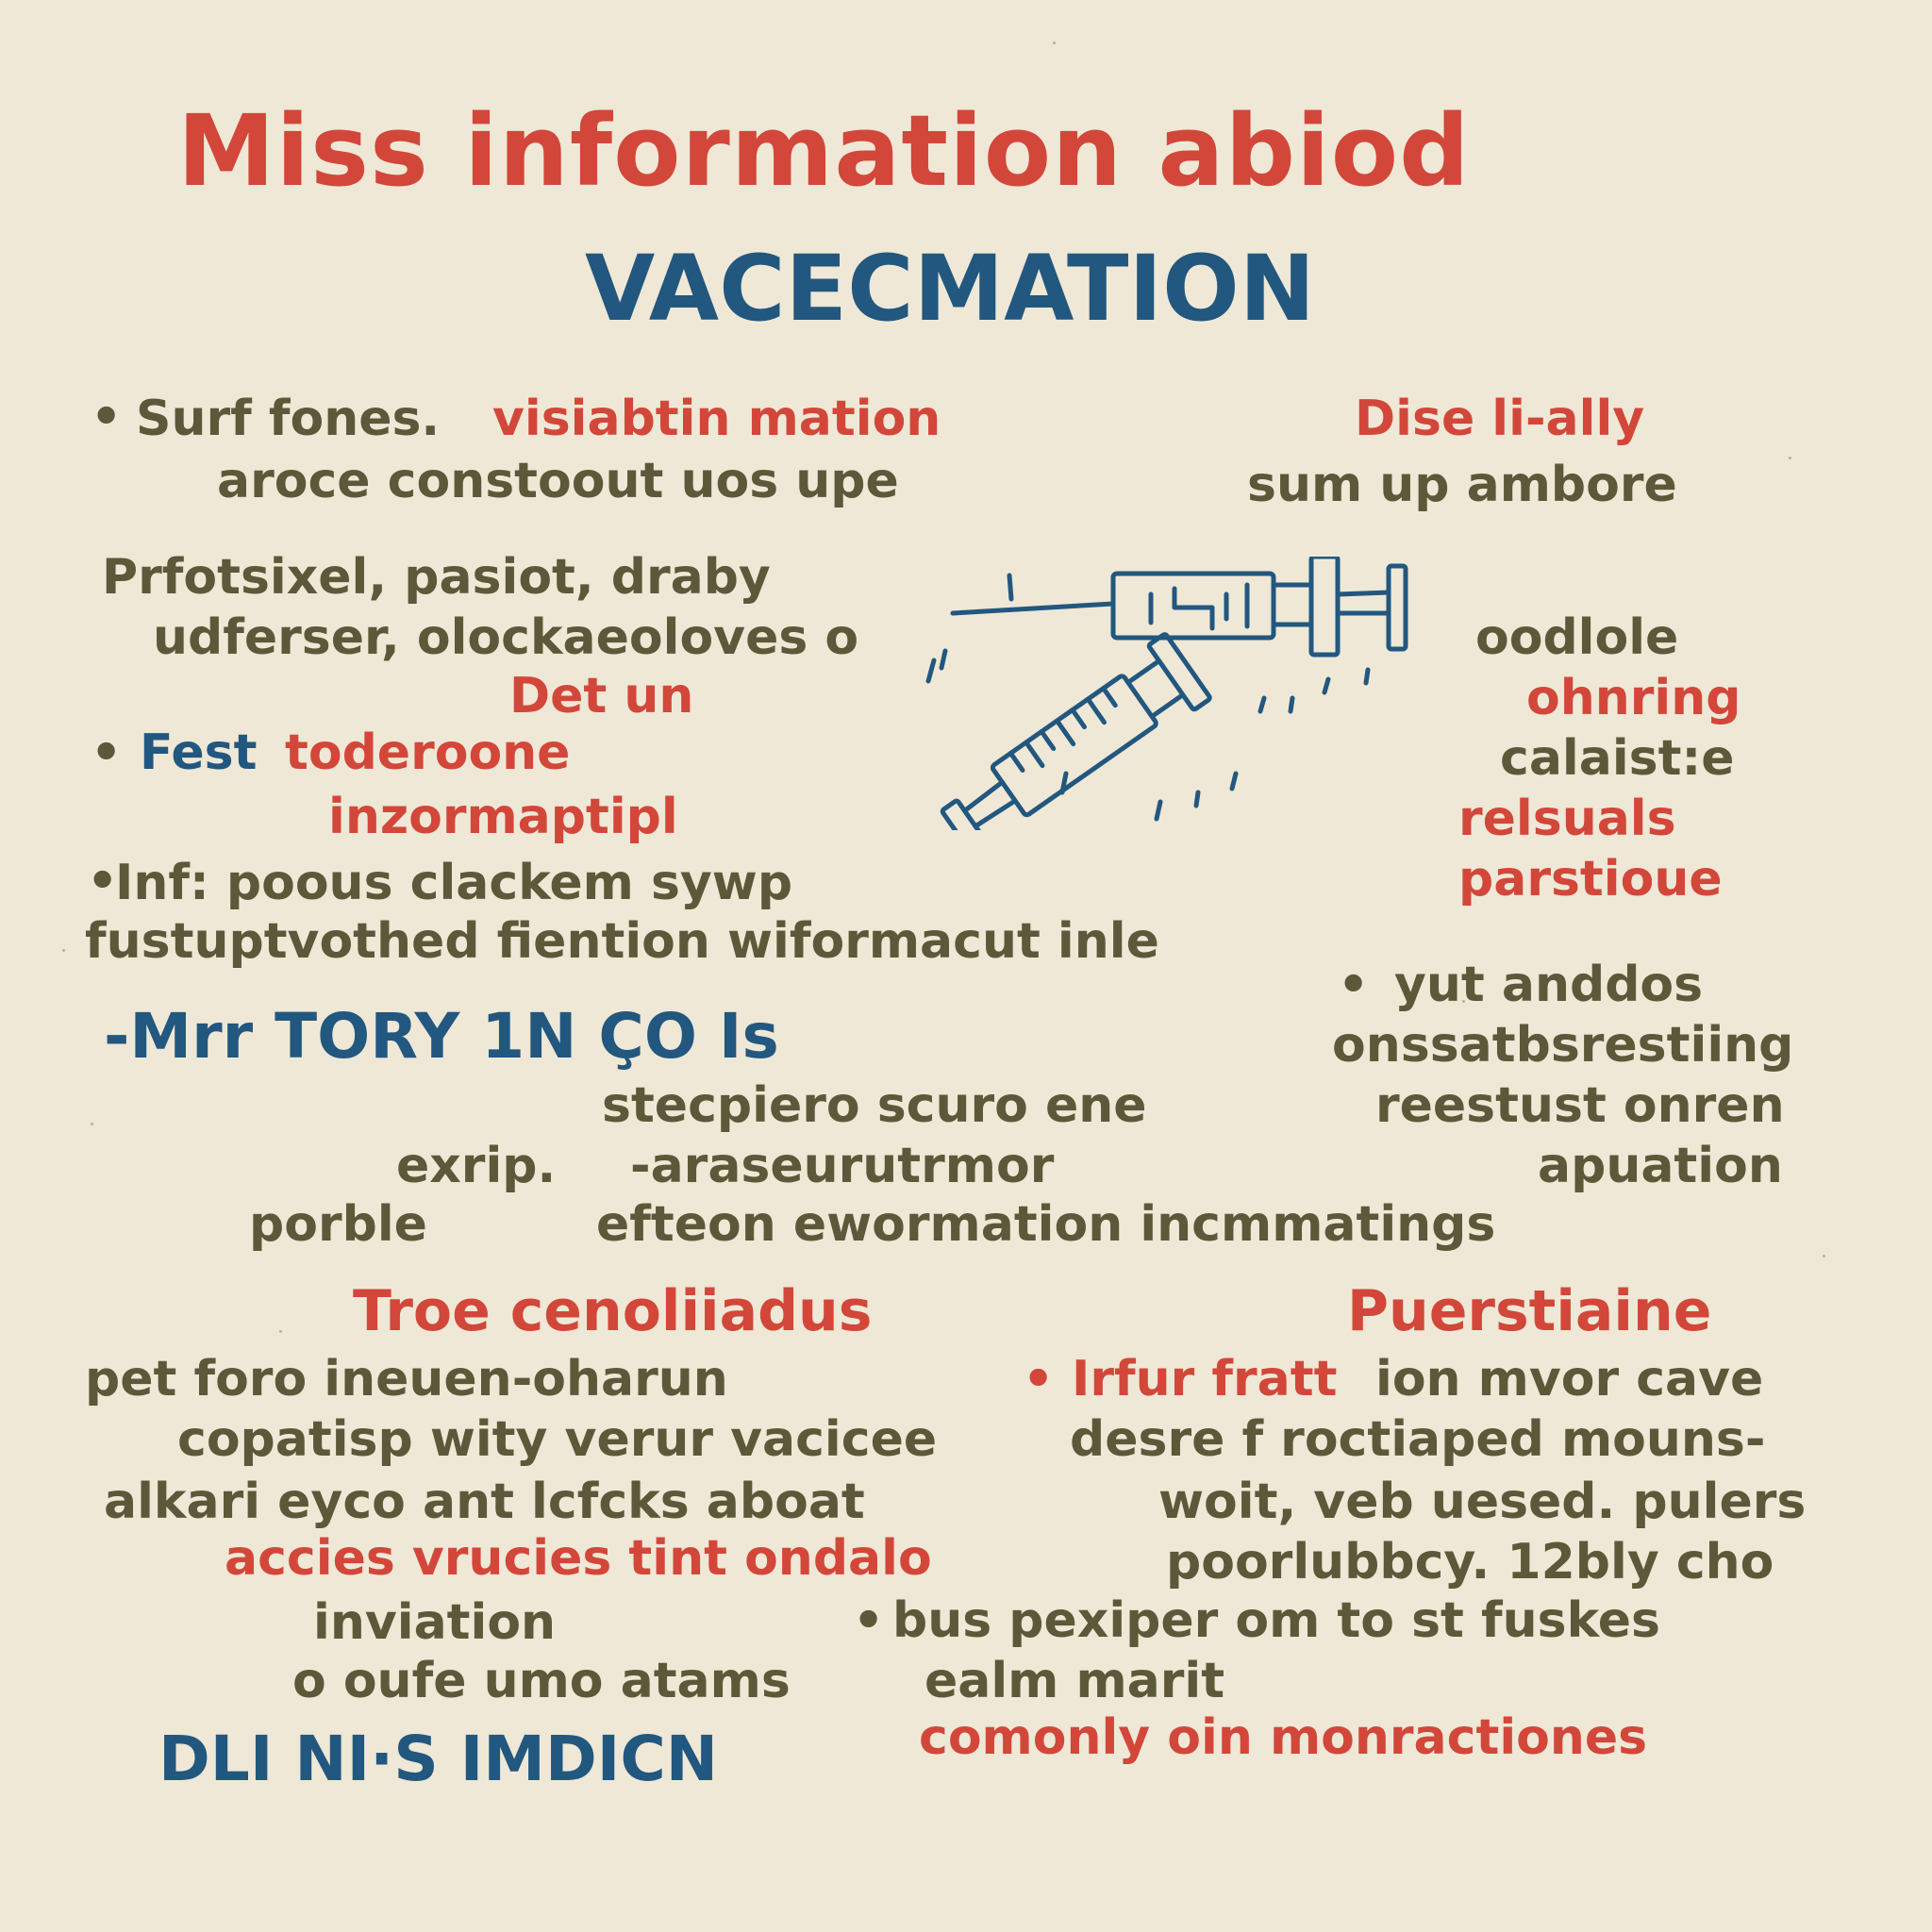 The width and height of the screenshot is (1932, 1932). Describe the element at coordinates (1205, 1379) in the screenshot. I see `lower-right-b1-red: Irfur fratt` at that location.